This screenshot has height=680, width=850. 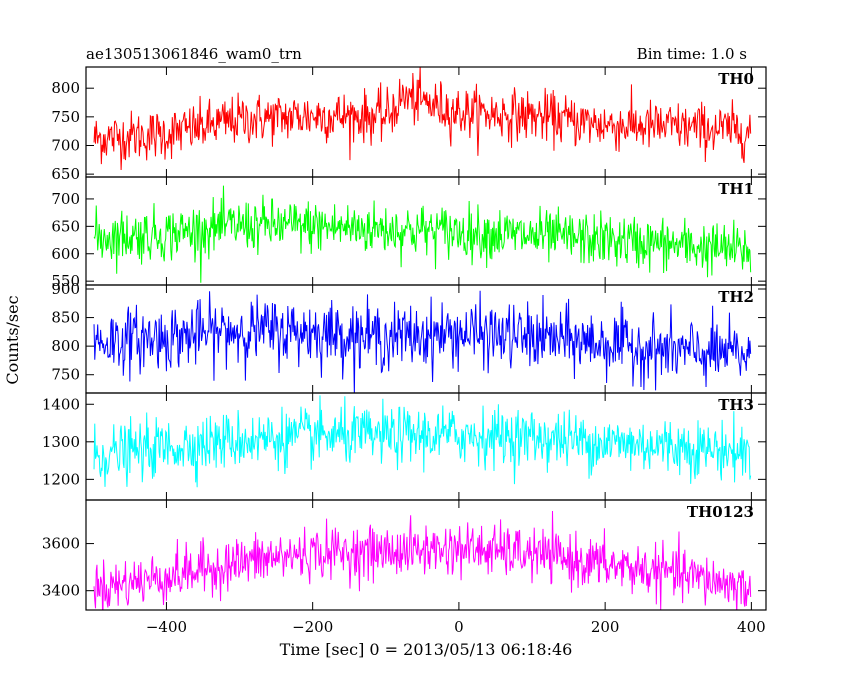 I want to click on ytick-label-th1: 550, so click(x=65, y=281).